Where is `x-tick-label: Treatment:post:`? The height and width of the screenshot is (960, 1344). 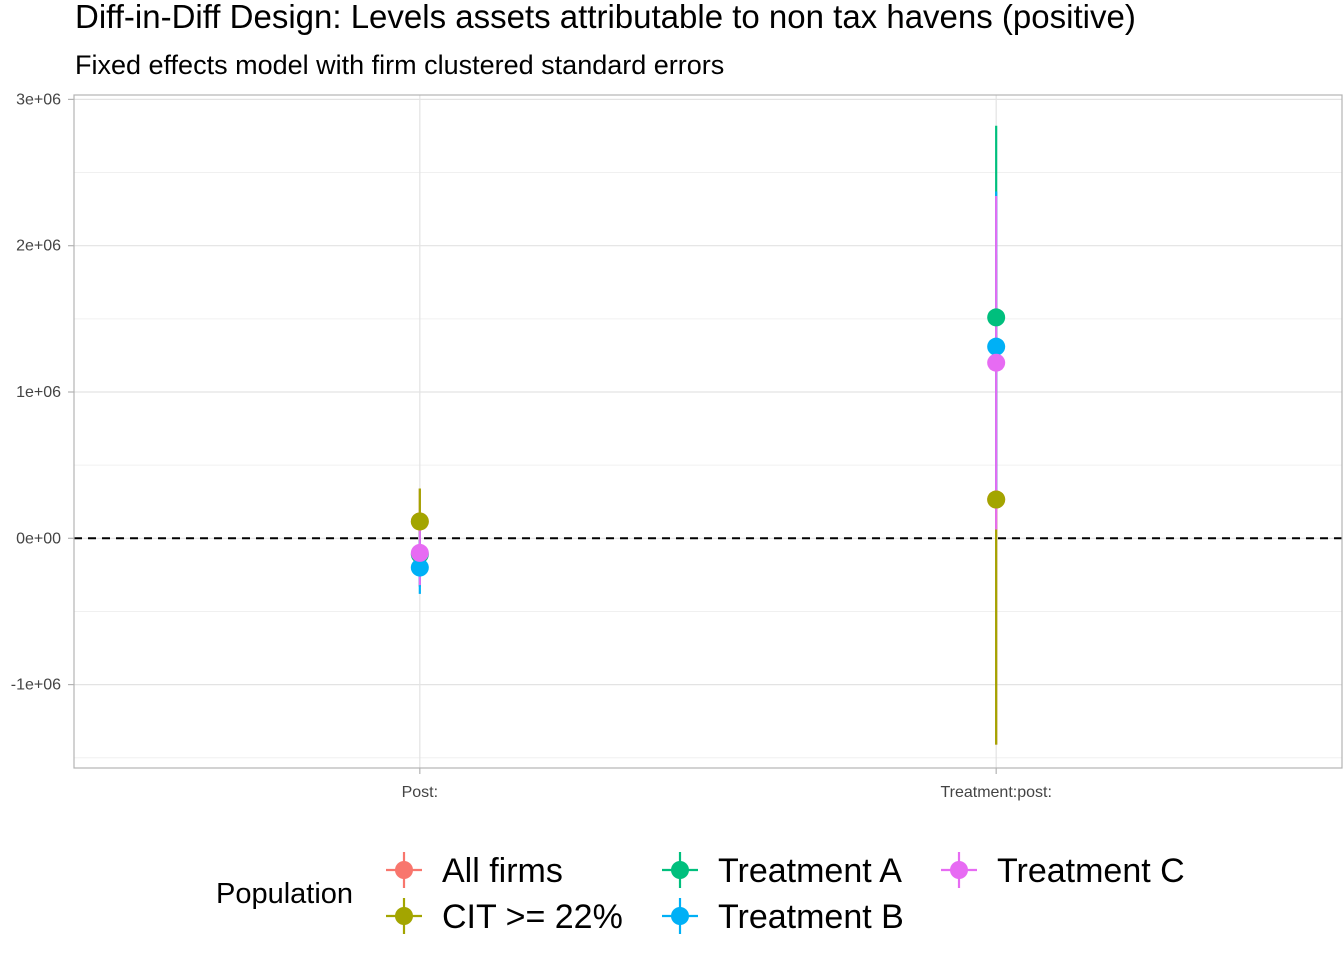 x-tick-label: Treatment:post: is located at coordinates (995, 792).